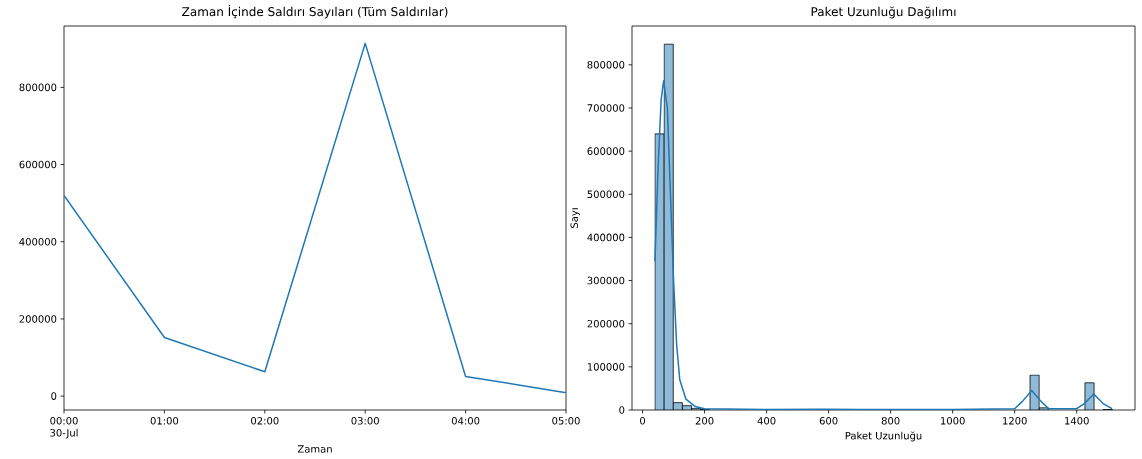 Image resolution: width=1142 pixels, height=459 pixels. Describe the element at coordinates (606, 194) in the screenshot. I see `y-tick-label: 500000` at that location.